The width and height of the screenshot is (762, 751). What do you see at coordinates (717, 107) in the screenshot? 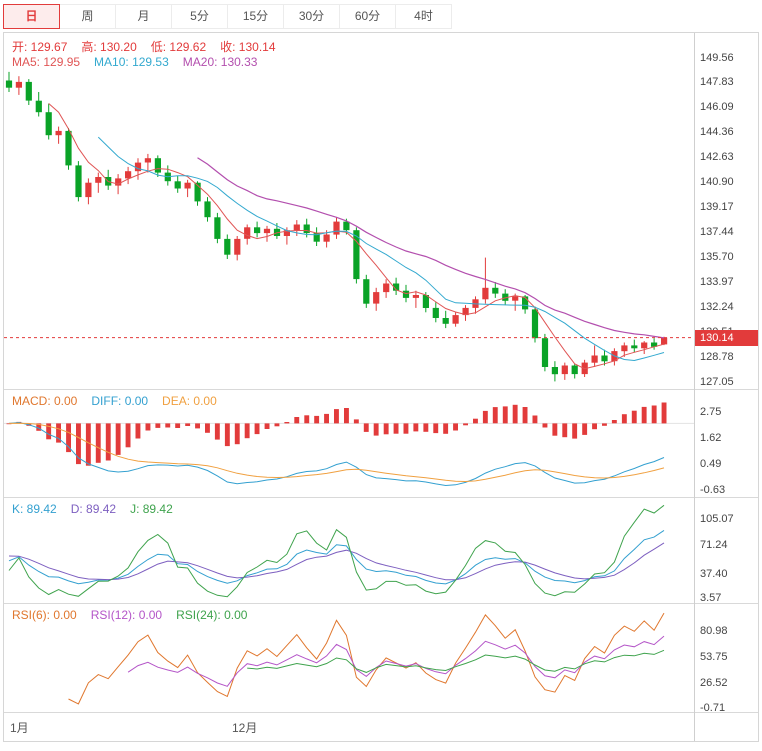
I see `axis-label: 146.09` at bounding box center [717, 107].